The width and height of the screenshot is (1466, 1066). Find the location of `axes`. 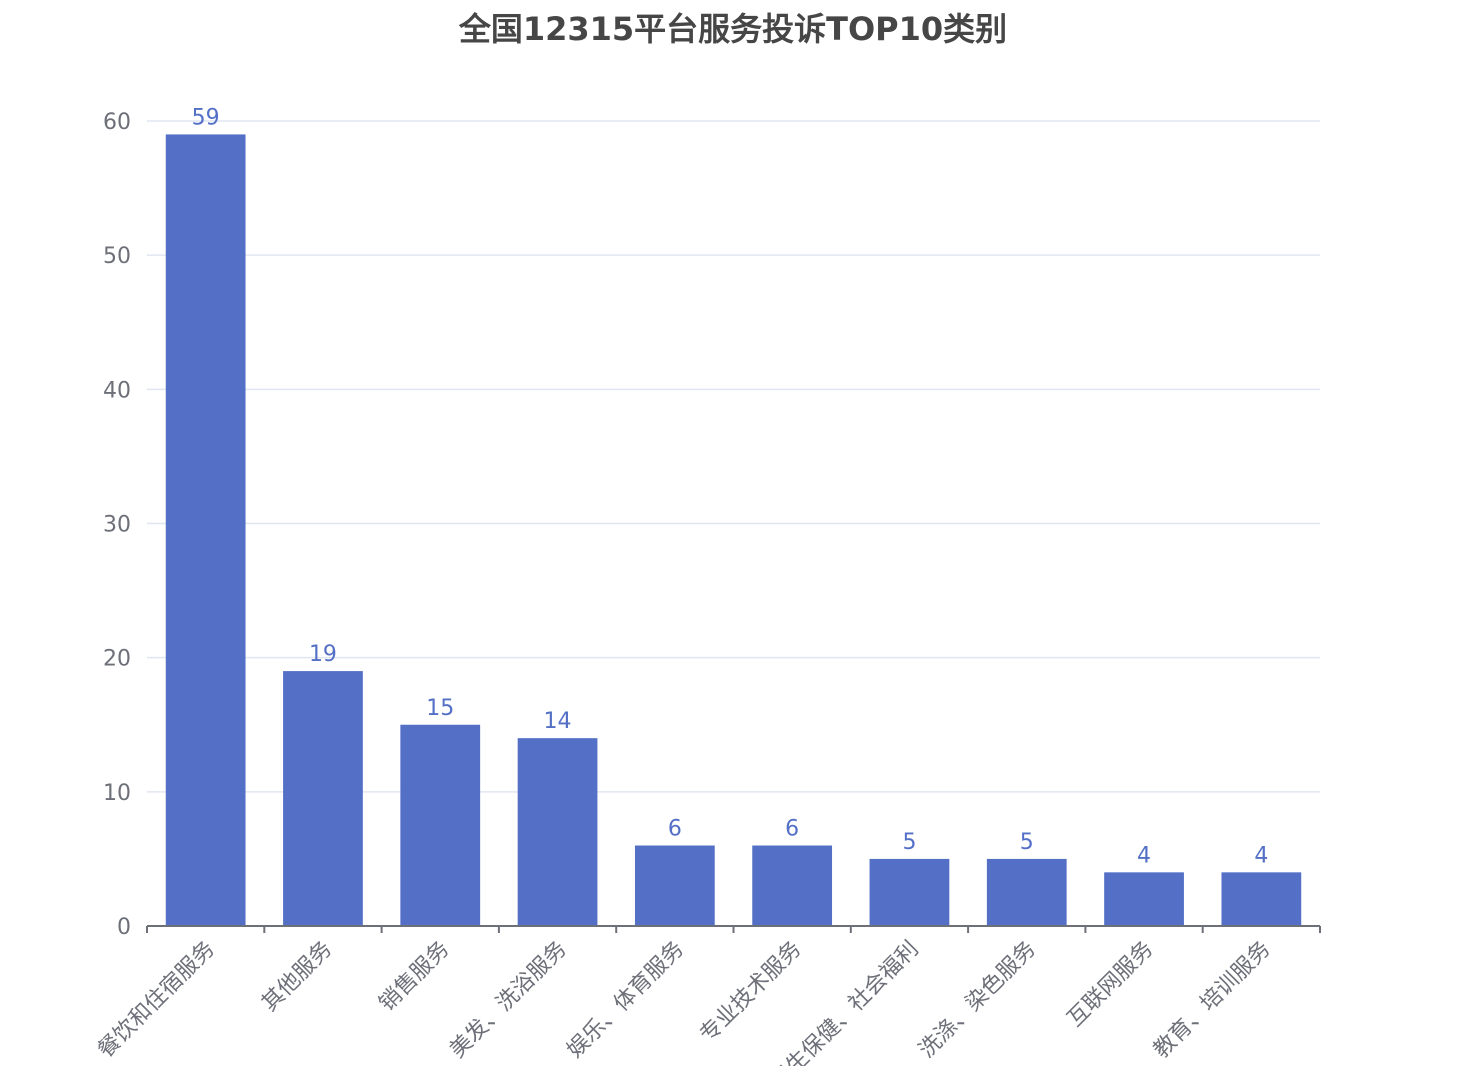

axes is located at coordinates (733, 929).